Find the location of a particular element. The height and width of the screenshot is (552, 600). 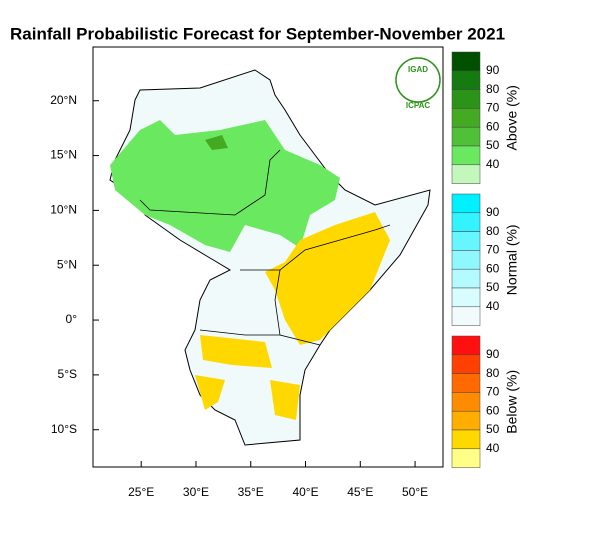

y-tick-label: 20°N is located at coordinates (63, 100).